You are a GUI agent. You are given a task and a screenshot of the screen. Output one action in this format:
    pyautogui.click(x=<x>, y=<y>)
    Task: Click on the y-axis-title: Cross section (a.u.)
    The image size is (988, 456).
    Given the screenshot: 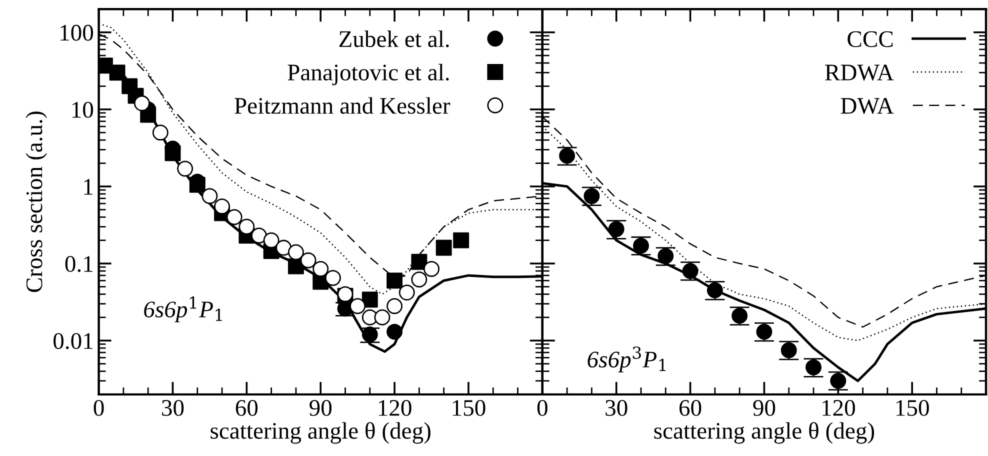 What is the action you would take?
    pyautogui.click(x=37, y=202)
    